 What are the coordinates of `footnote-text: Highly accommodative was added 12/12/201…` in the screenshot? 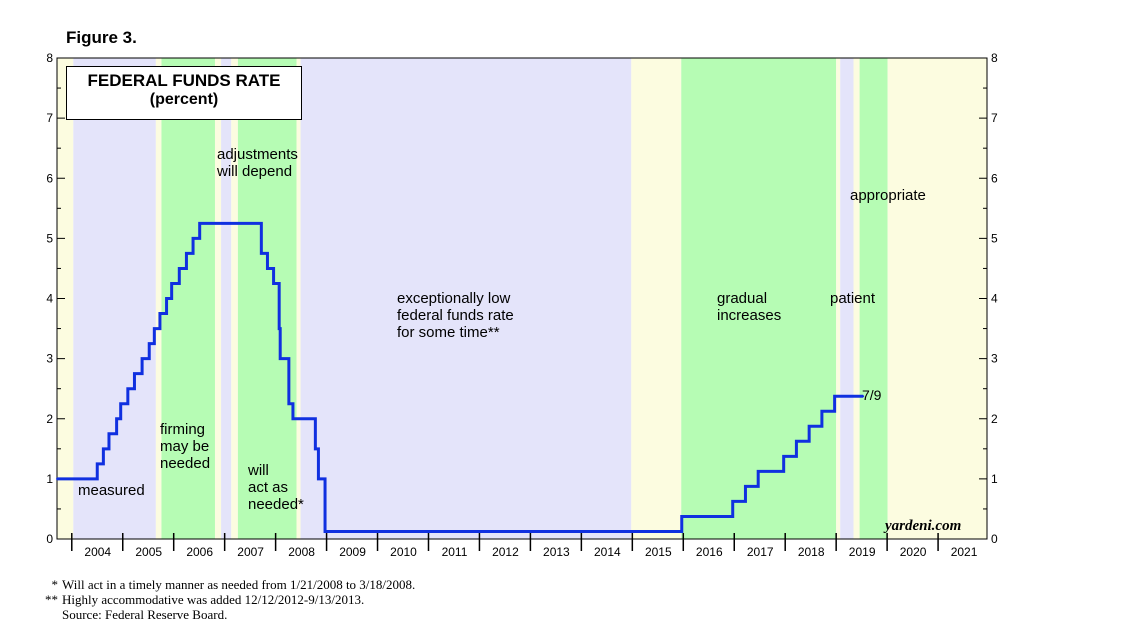 It's located at (213, 599).